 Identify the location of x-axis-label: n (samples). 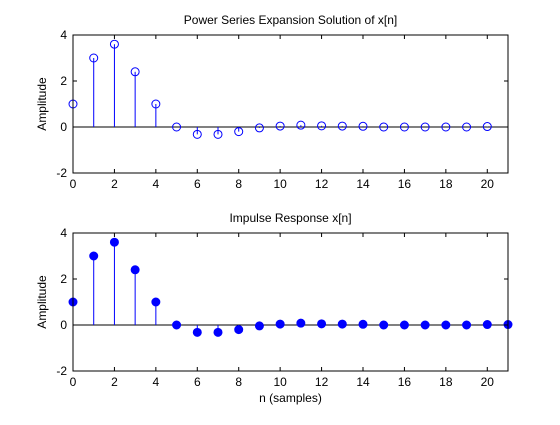
(290, 398).